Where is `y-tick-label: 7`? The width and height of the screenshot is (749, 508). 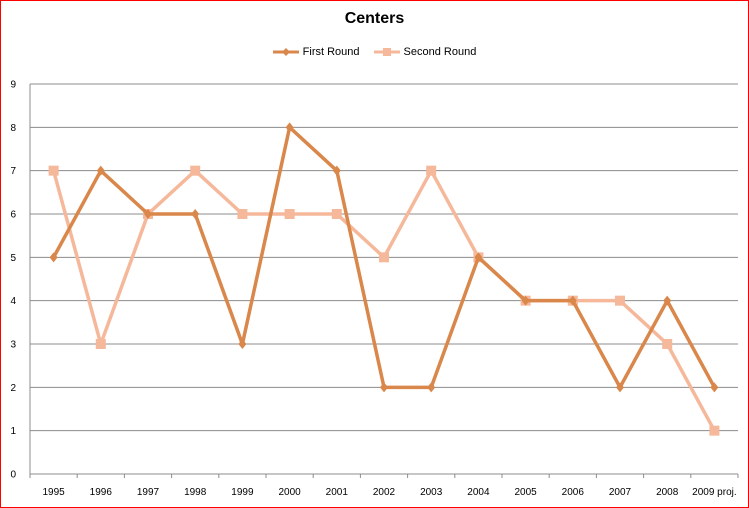 y-tick-label: 7 is located at coordinates (13, 171).